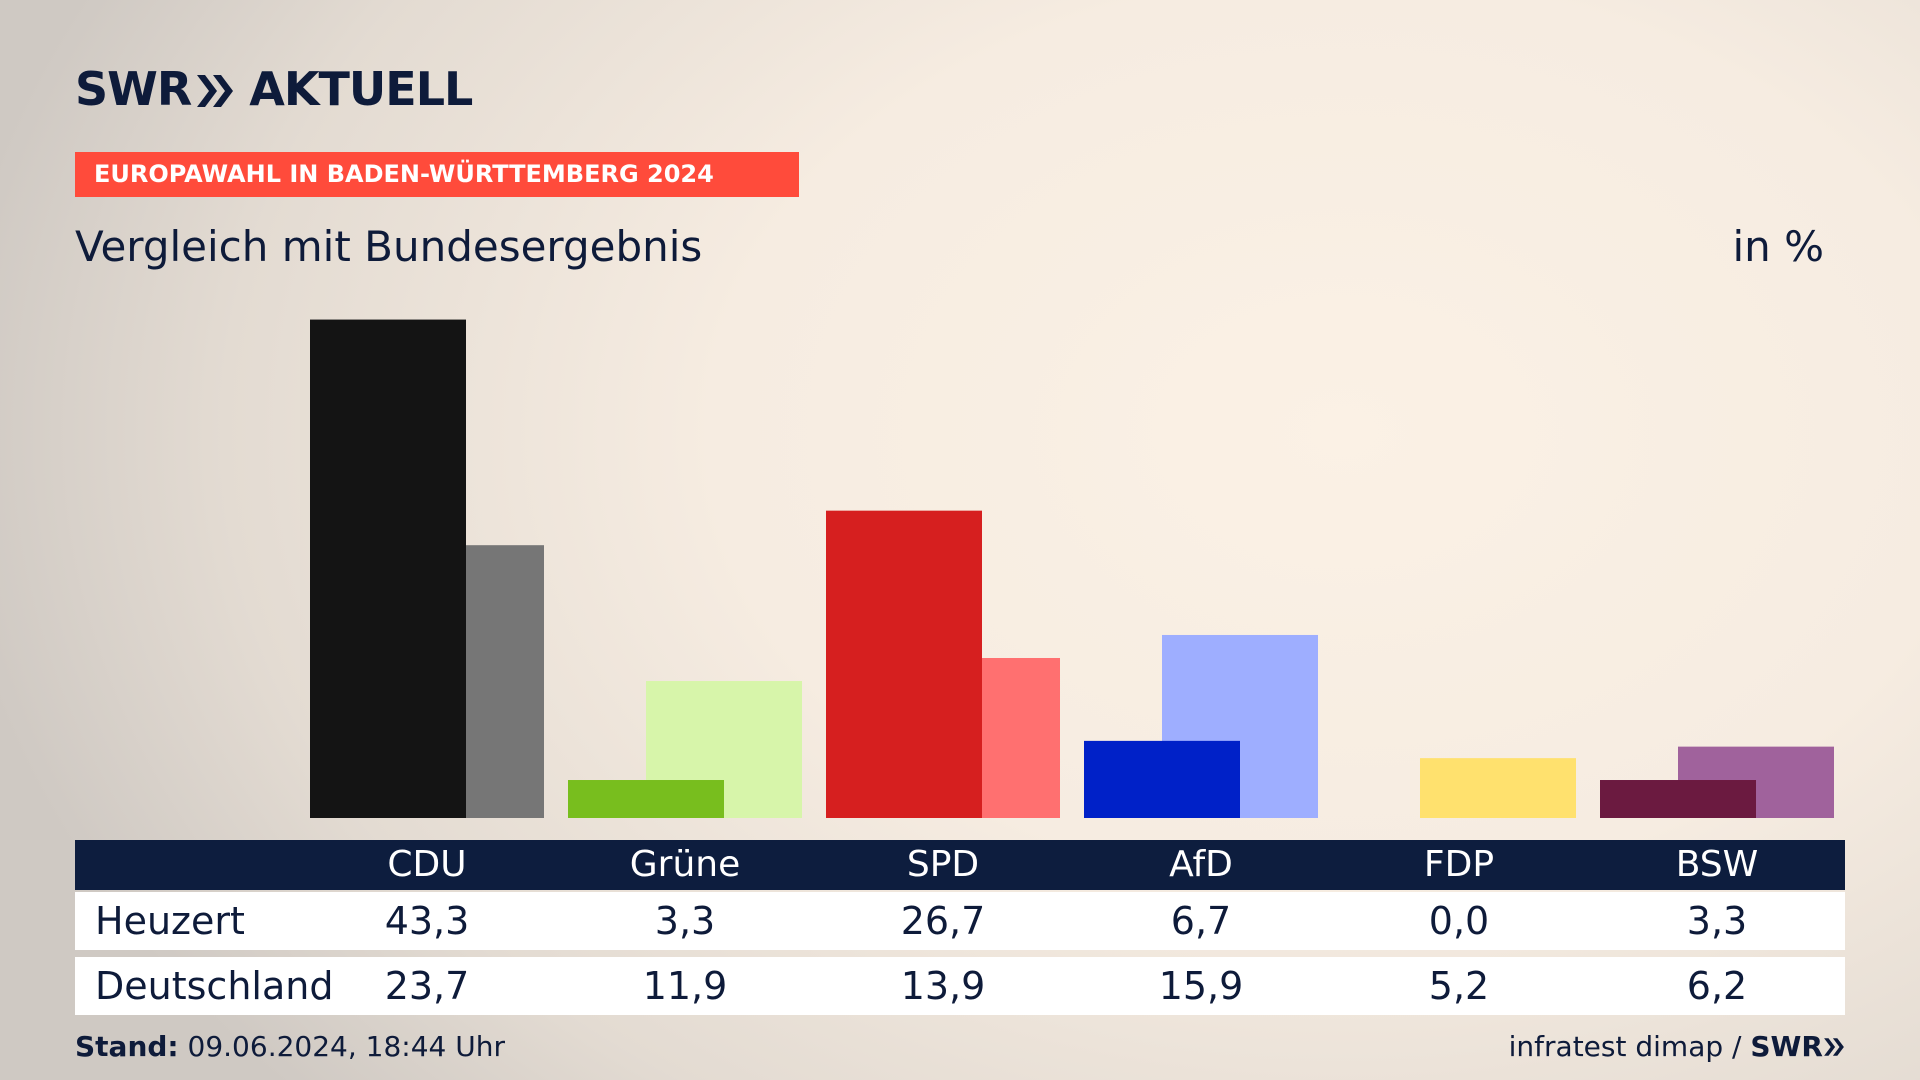 Image resolution: width=1920 pixels, height=1080 pixels. Describe the element at coordinates (685, 986) in the screenshot. I see `value-deutschland-grüne: 11,9` at that location.